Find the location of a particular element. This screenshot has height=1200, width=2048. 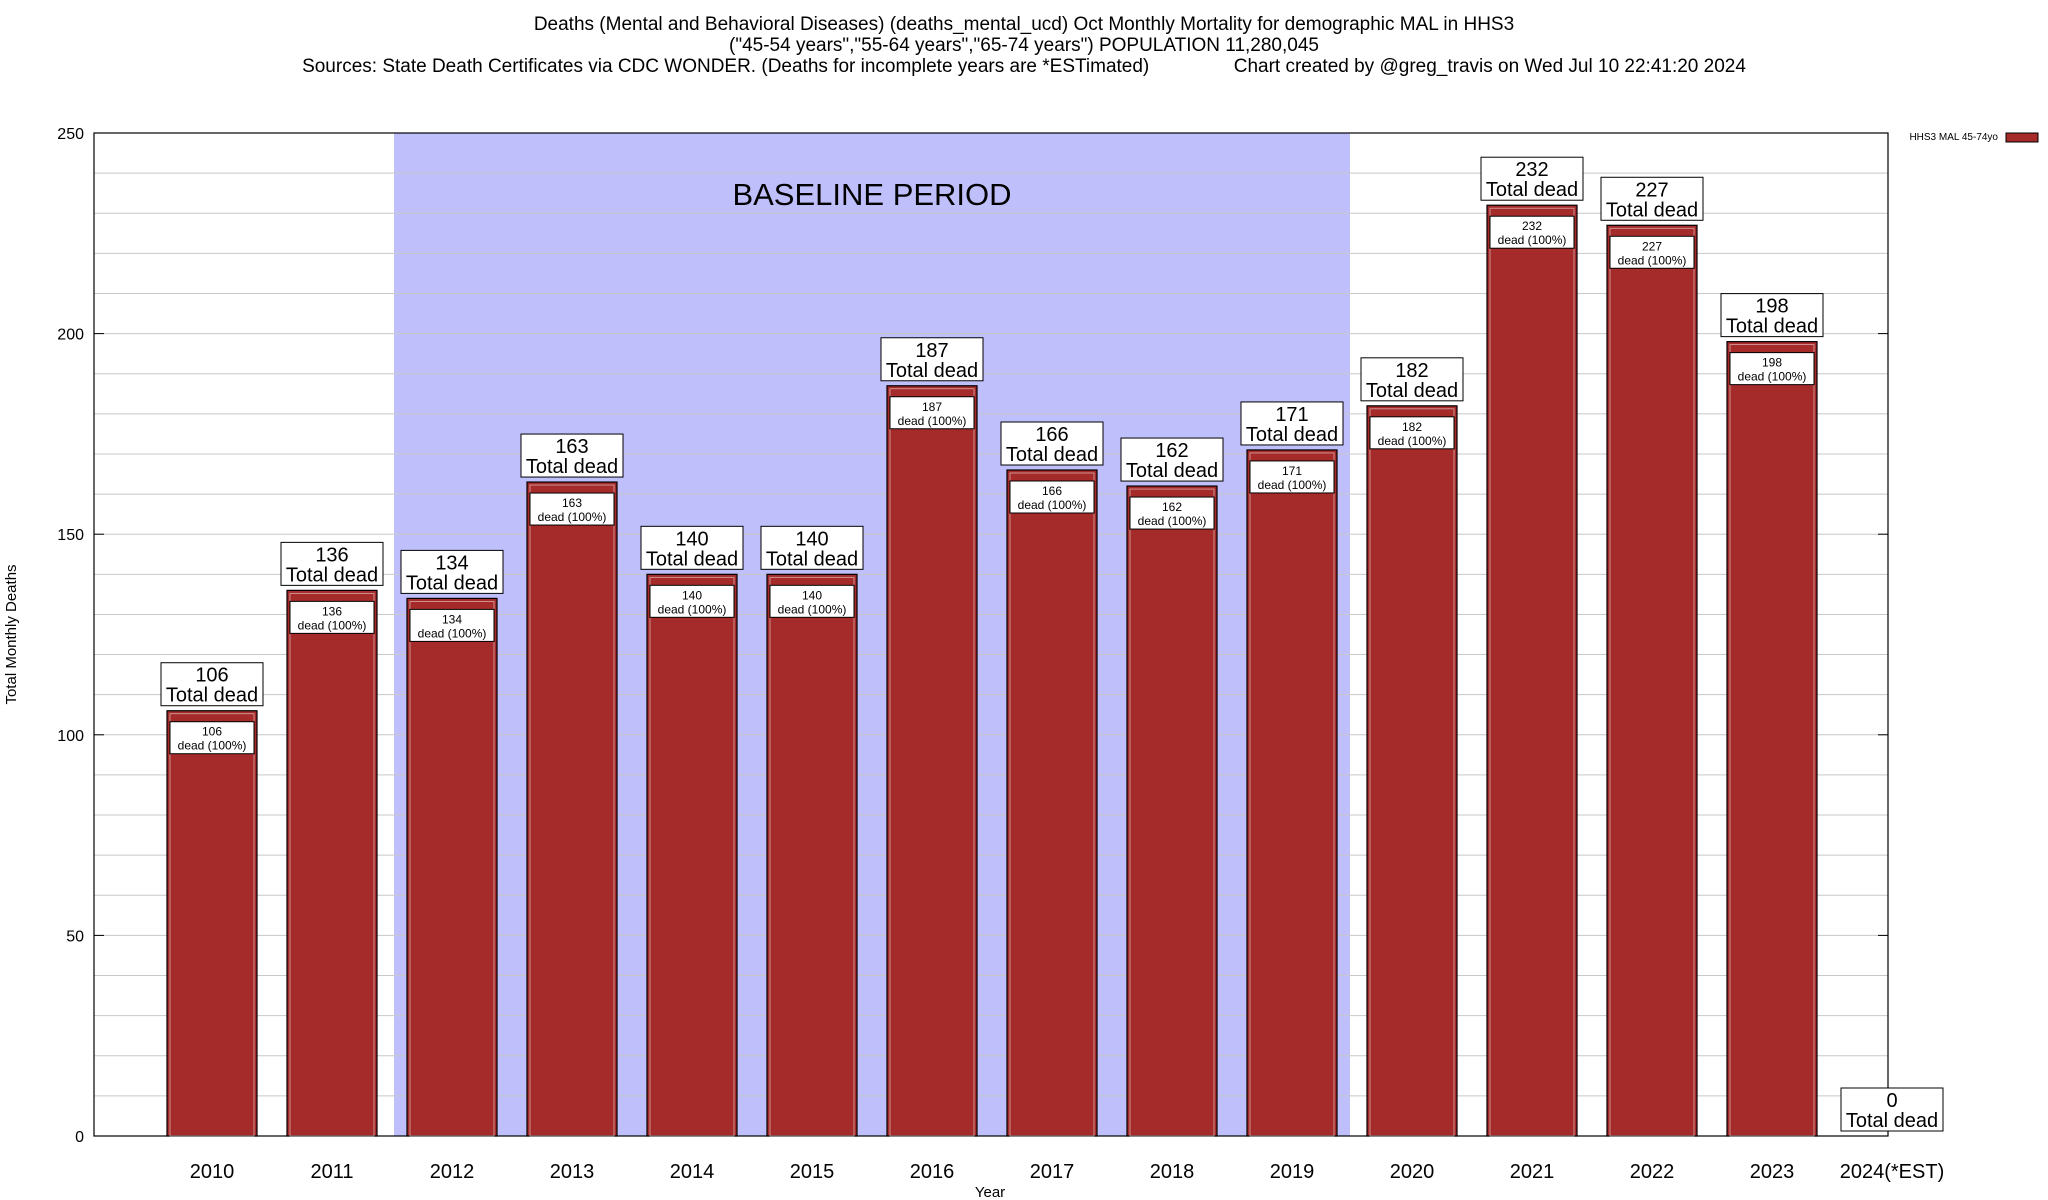

top-label-value: 171 is located at coordinates (1291, 415).